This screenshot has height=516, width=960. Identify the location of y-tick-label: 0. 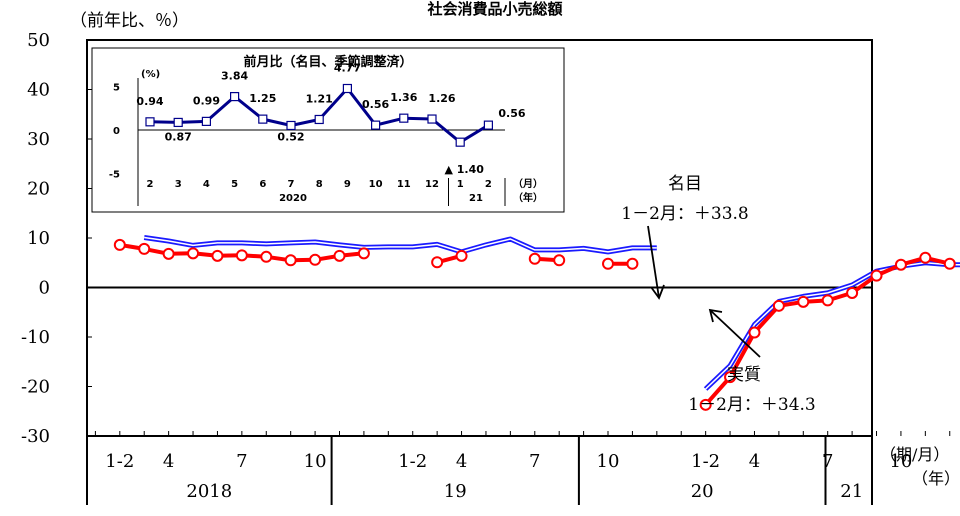
(44, 288).